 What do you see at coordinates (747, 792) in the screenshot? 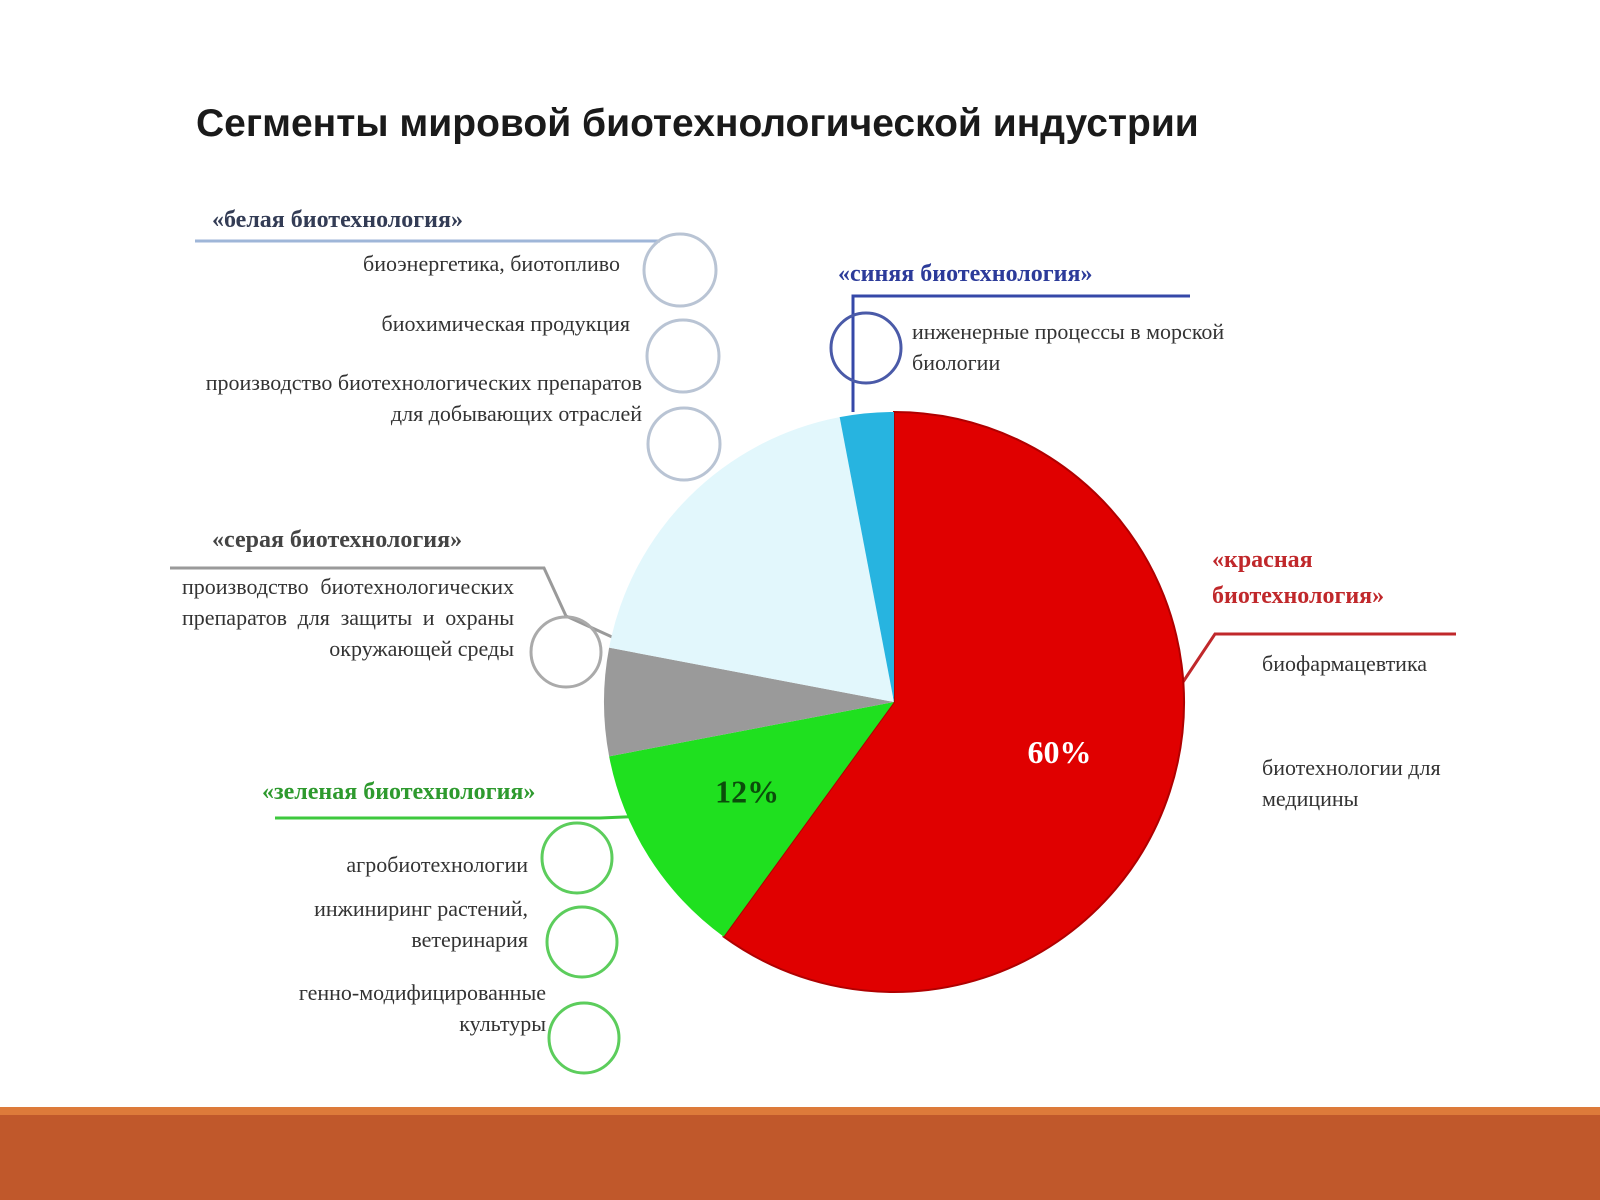
I see `value-label: 12%` at bounding box center [747, 792].